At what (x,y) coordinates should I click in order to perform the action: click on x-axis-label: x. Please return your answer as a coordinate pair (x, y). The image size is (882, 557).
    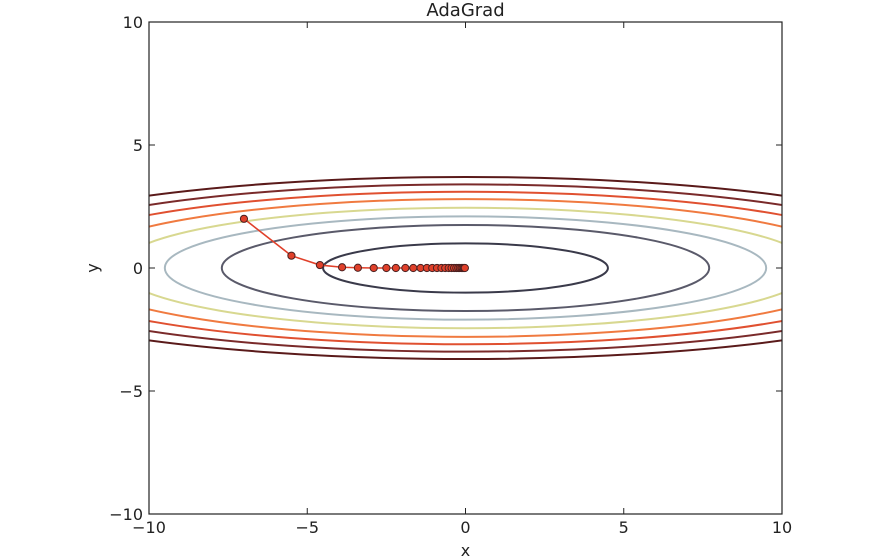
    Looking at the image, I should click on (465, 549).